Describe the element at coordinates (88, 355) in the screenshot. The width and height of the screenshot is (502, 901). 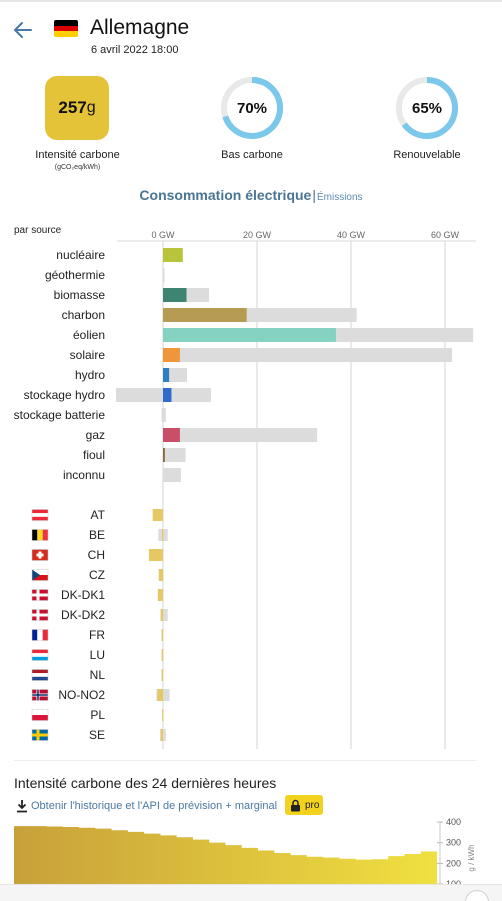
I see `source-label: solaire` at that location.